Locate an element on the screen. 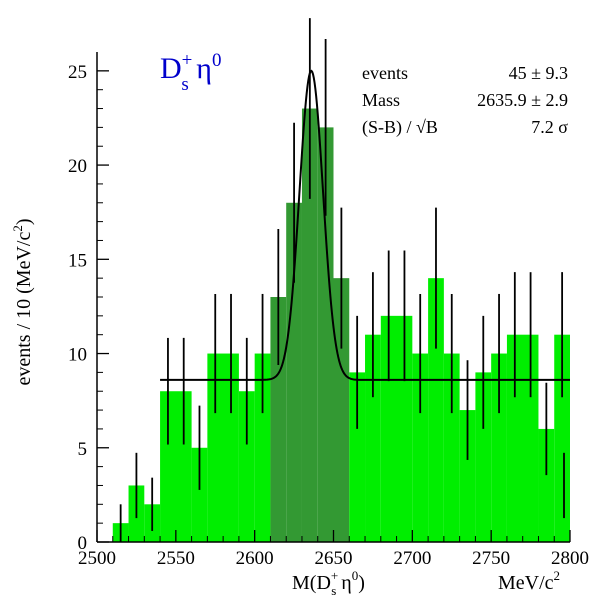 Image resolution: width=600 pixels, height=600 pixels. y-axis-label-end: ) is located at coordinates (24, 221).